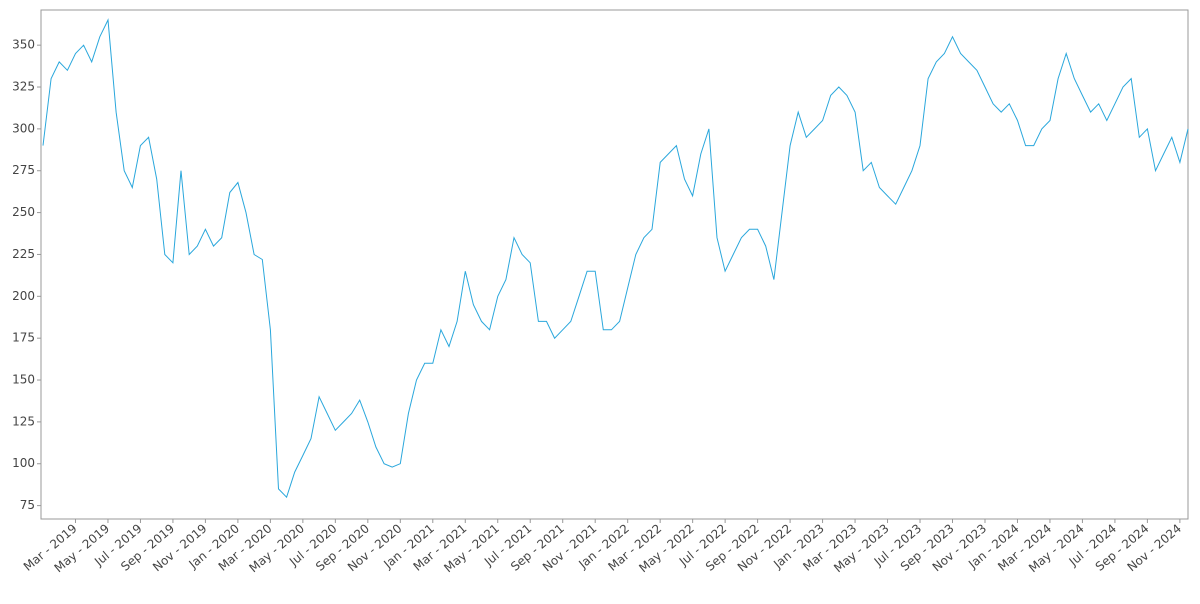  Describe the element at coordinates (23, 421) in the screenshot. I see `y-tick-label: 125` at that location.